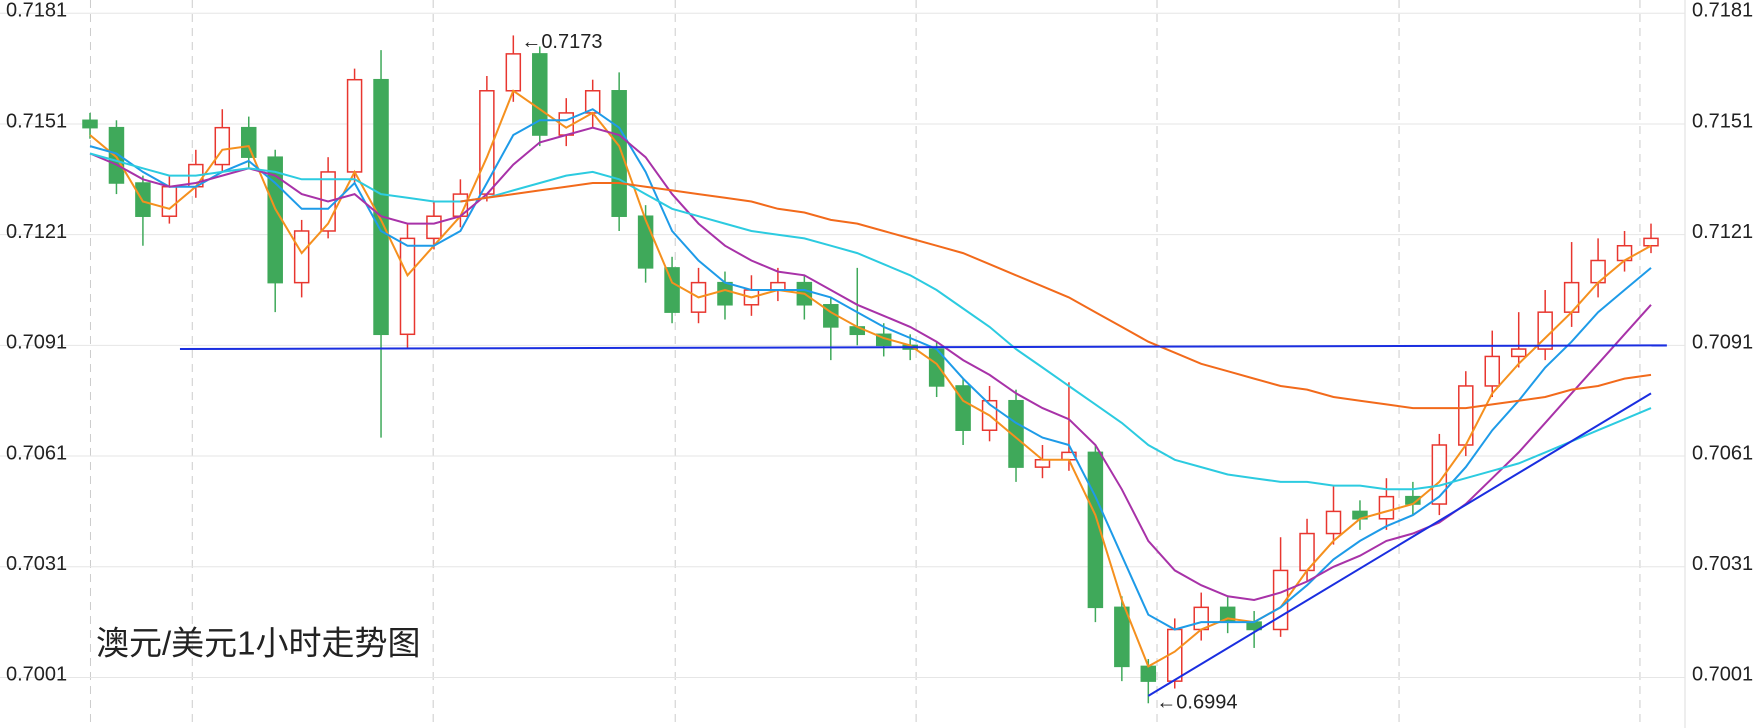 This screenshot has height=728, width=1764. Describe the element at coordinates (36, 675) in the screenshot. I see `y-tick-label-left: 0.7001` at that location.